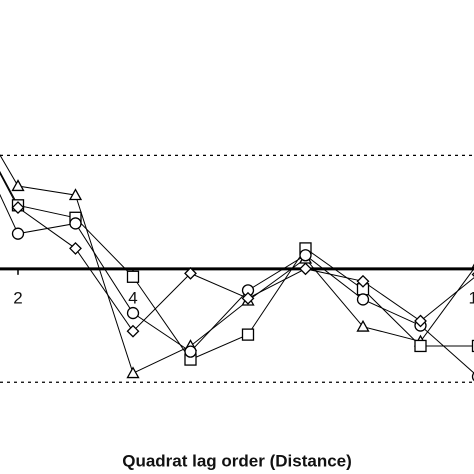  I want to click on x-tick-label: 2, so click(17, 297).